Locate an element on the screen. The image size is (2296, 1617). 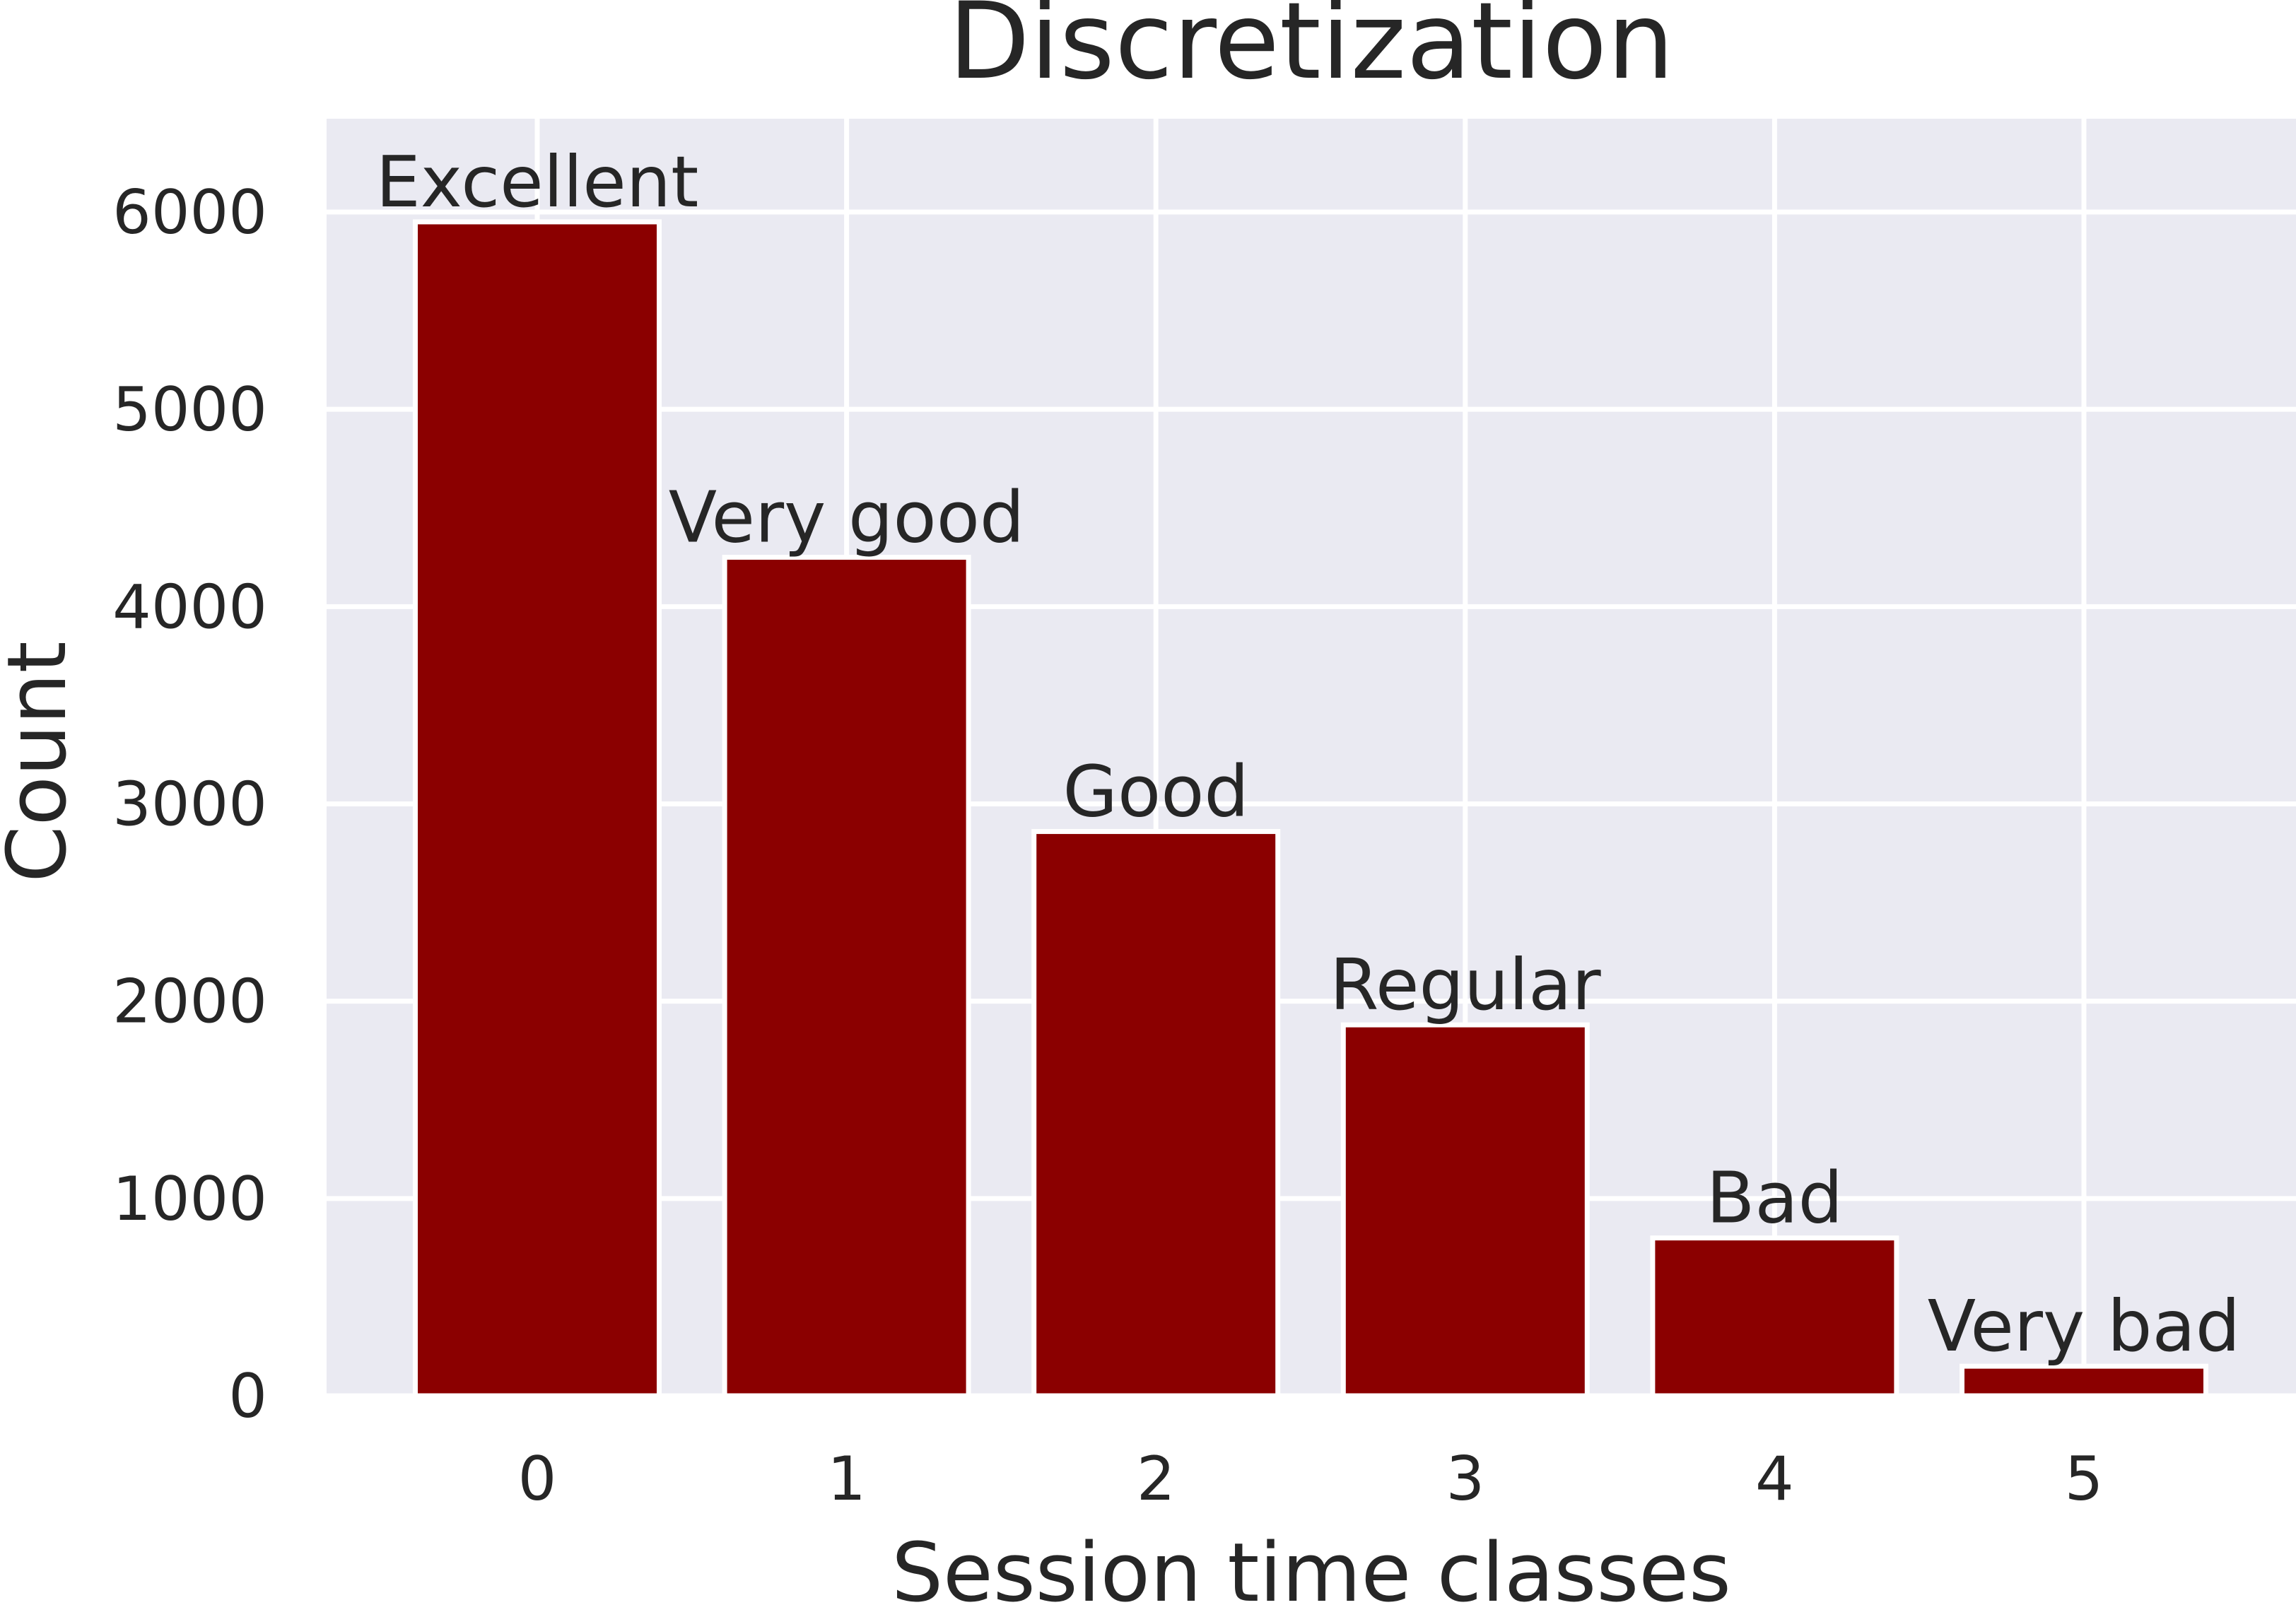
bar-label: Regular is located at coordinates (1465, 984).